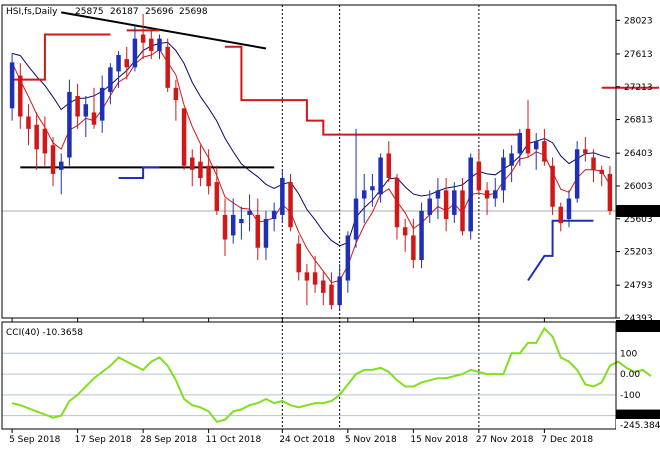 The height and width of the screenshot is (450, 660). Describe the element at coordinates (168, 440) in the screenshot. I see `x-tick-label: 28 Sep 2018` at that location.